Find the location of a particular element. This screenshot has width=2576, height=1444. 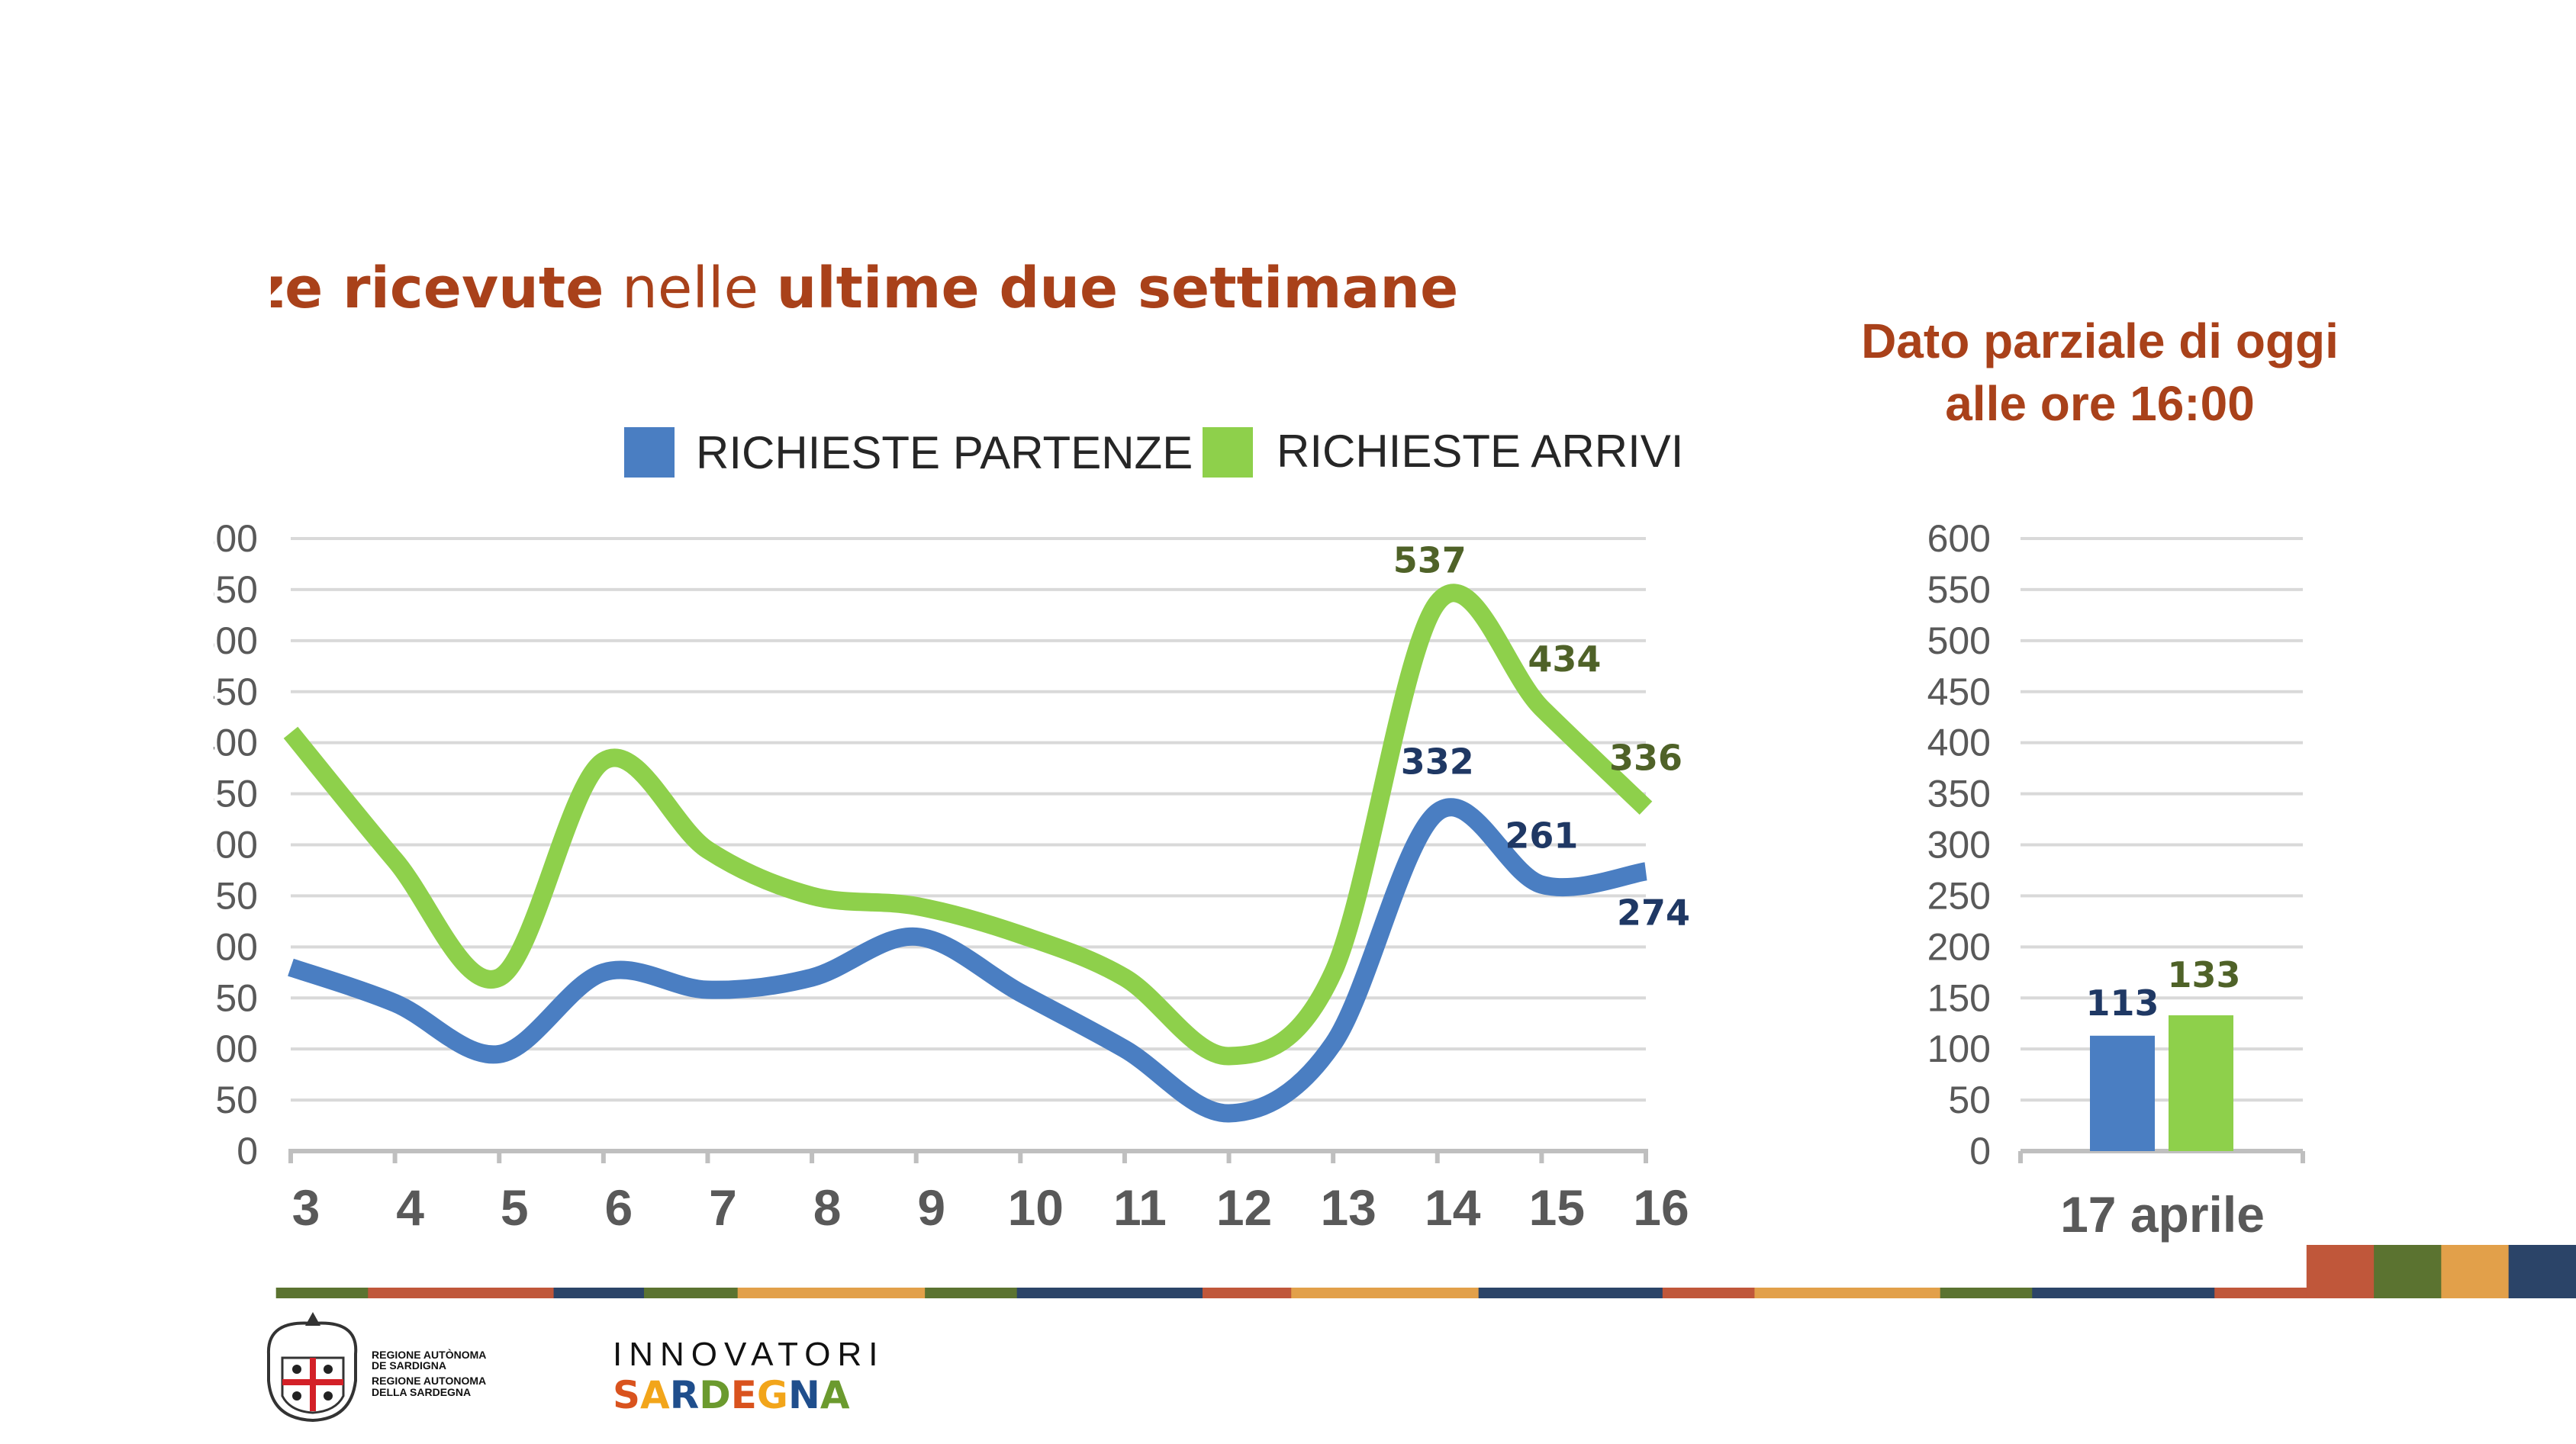

footer-color-stripe is located at coordinates (1425, 1272).